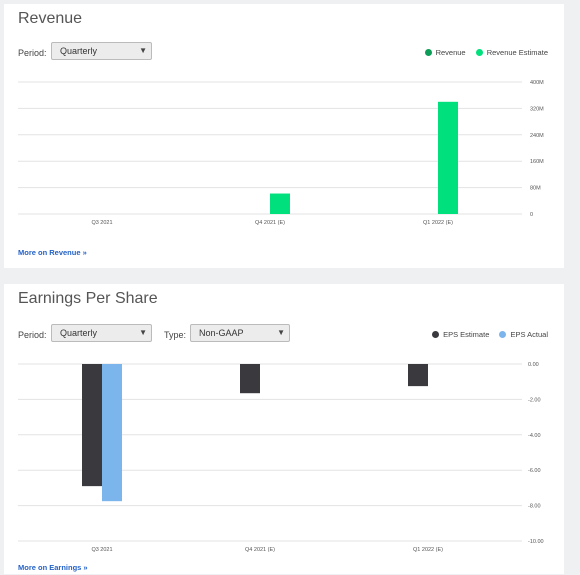 This screenshot has height=575, width=580. What do you see at coordinates (534, 471) in the screenshot?
I see `y-tick-label: -6.00` at bounding box center [534, 471].